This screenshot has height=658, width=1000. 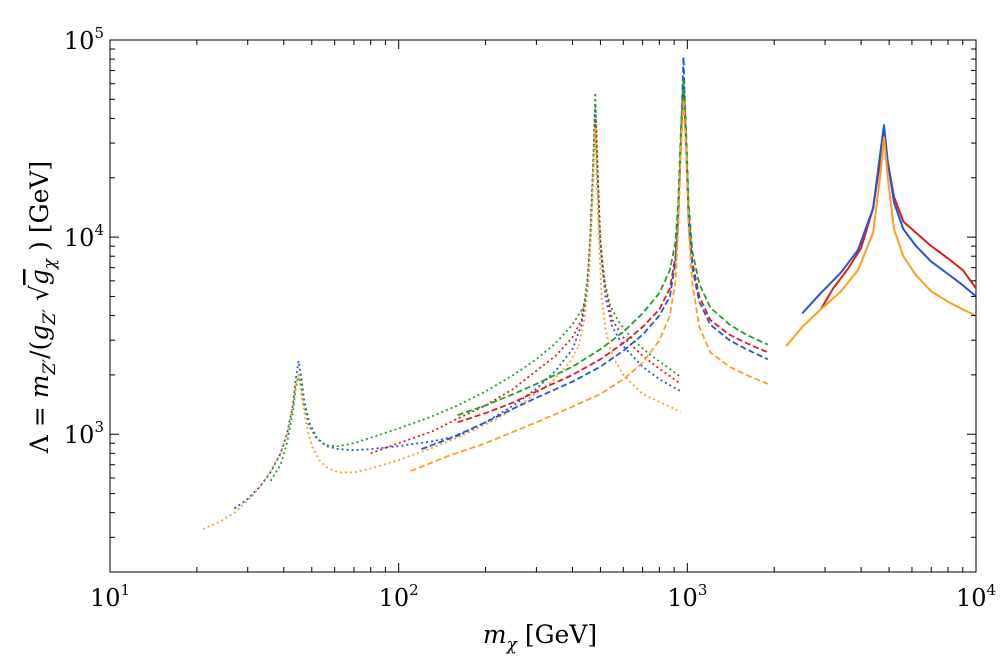 I want to click on series-dotted-blue-low, so click(x=345, y=435).